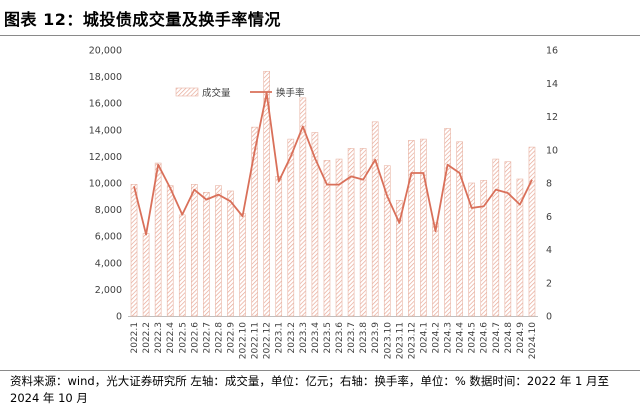  Describe the element at coordinates (187, 92) in the screenshot. I see `legend-volume-swatch` at that location.